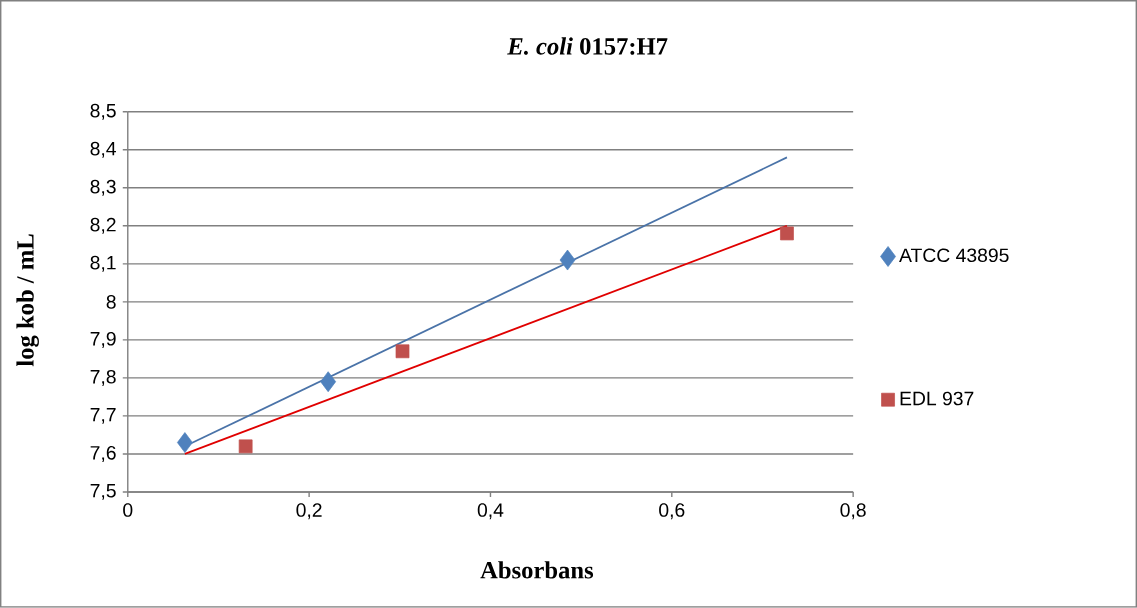 Image resolution: width=1137 pixels, height=608 pixels. What do you see at coordinates (490, 511) in the screenshot?
I see `x-tick-label: 0,4` at bounding box center [490, 511].